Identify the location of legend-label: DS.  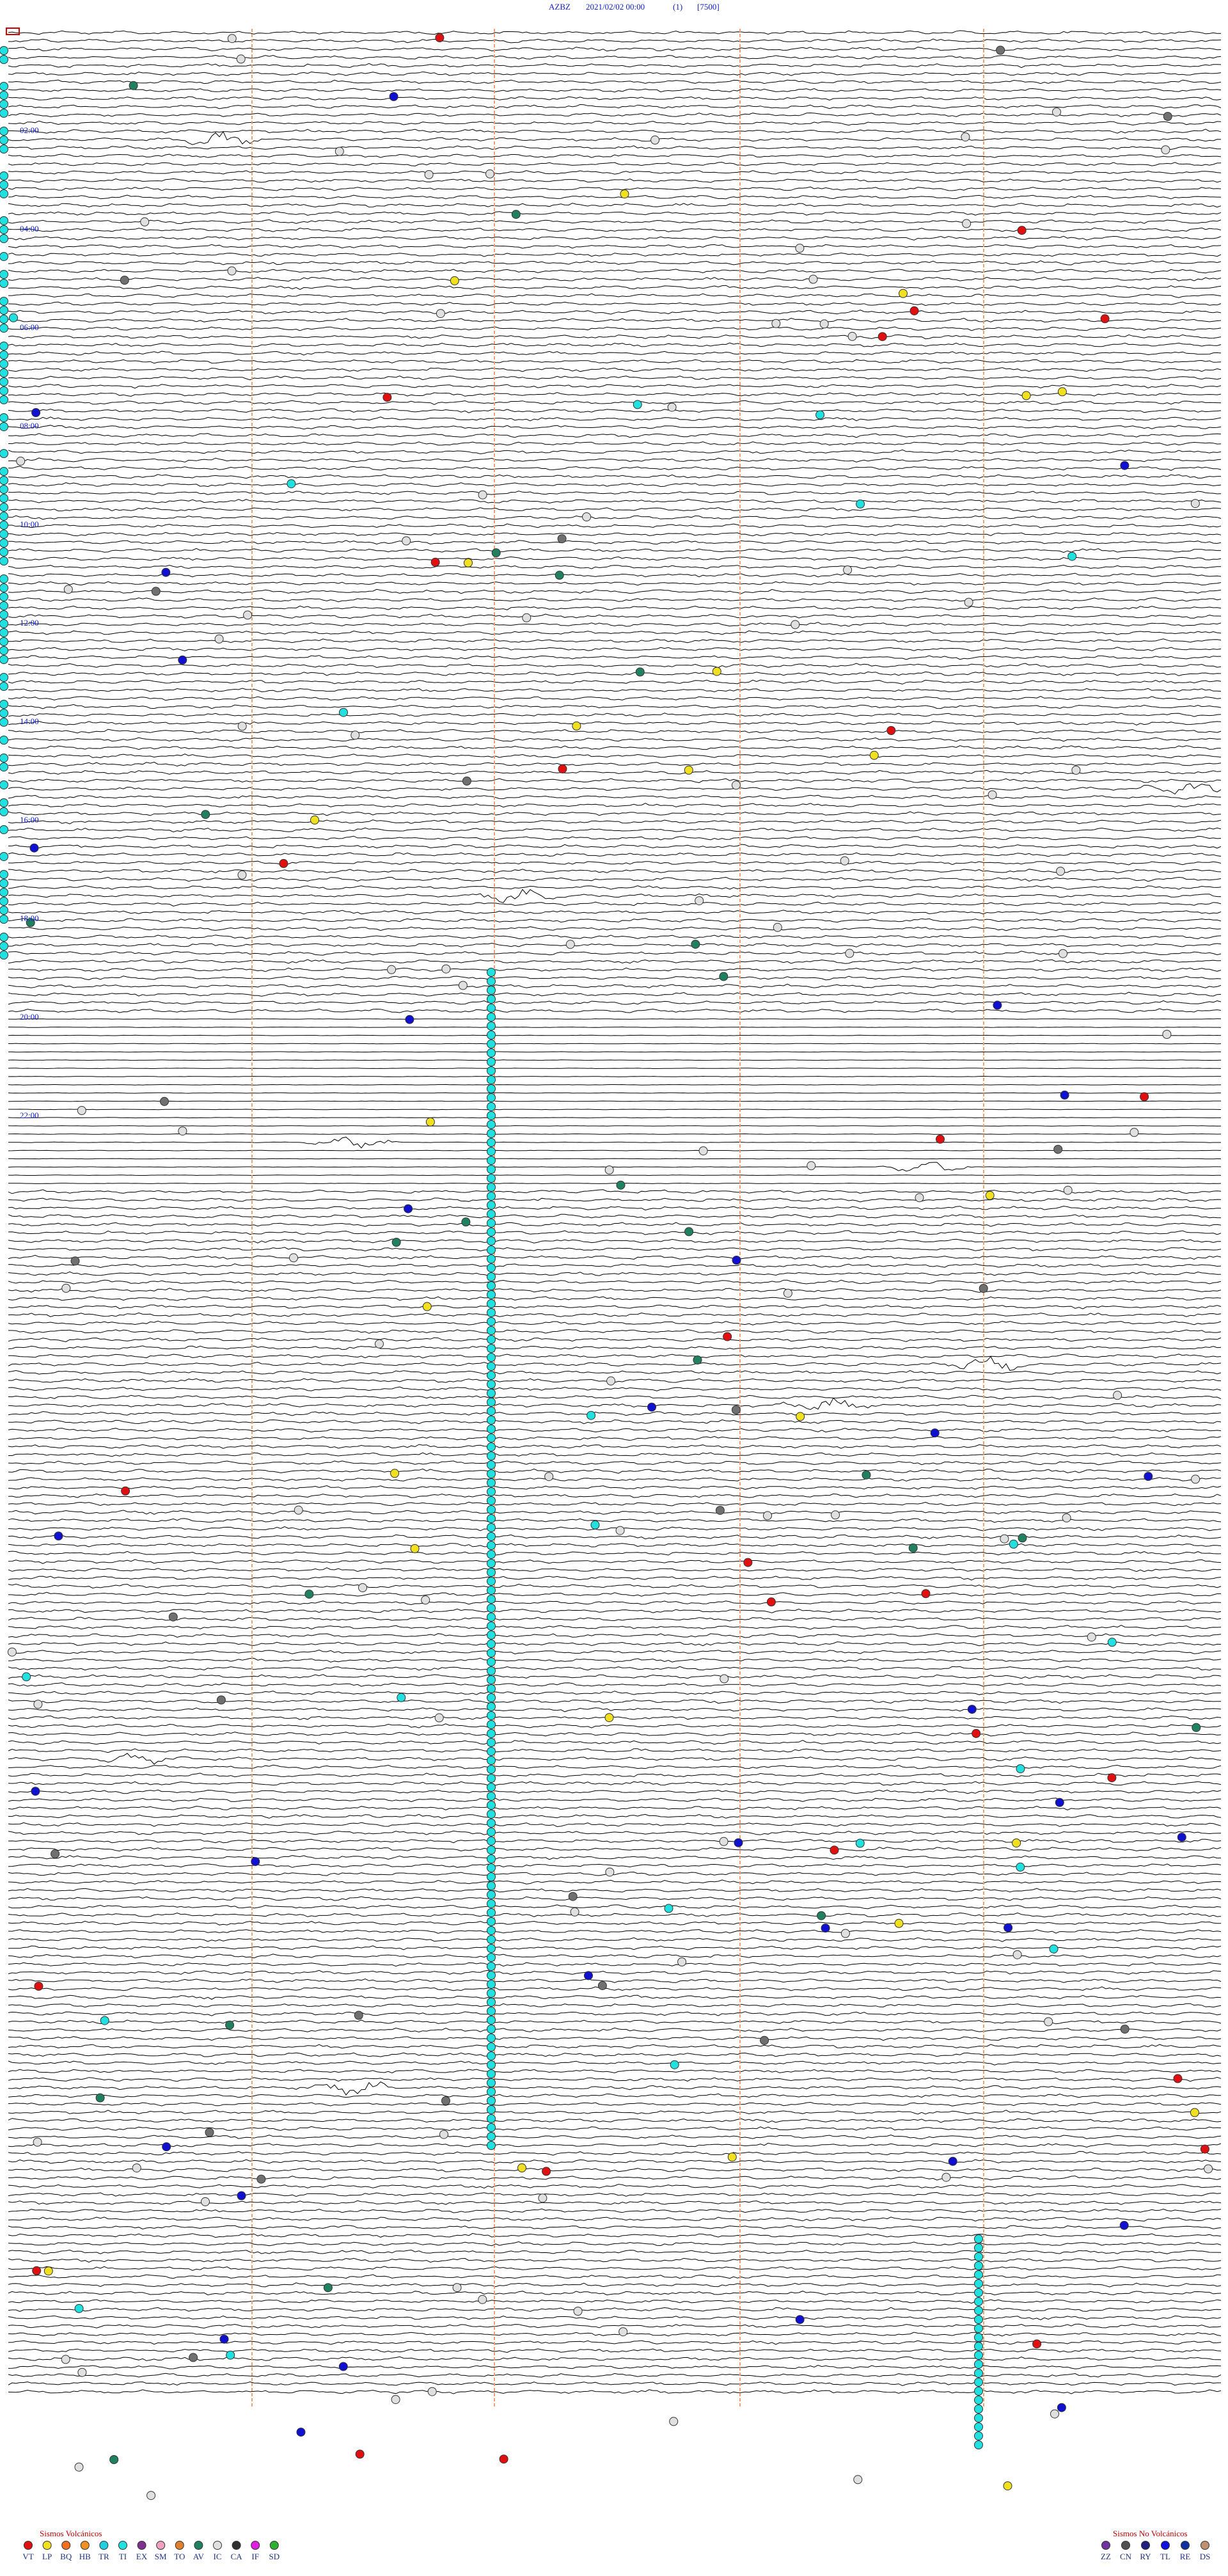
(1205, 2556).